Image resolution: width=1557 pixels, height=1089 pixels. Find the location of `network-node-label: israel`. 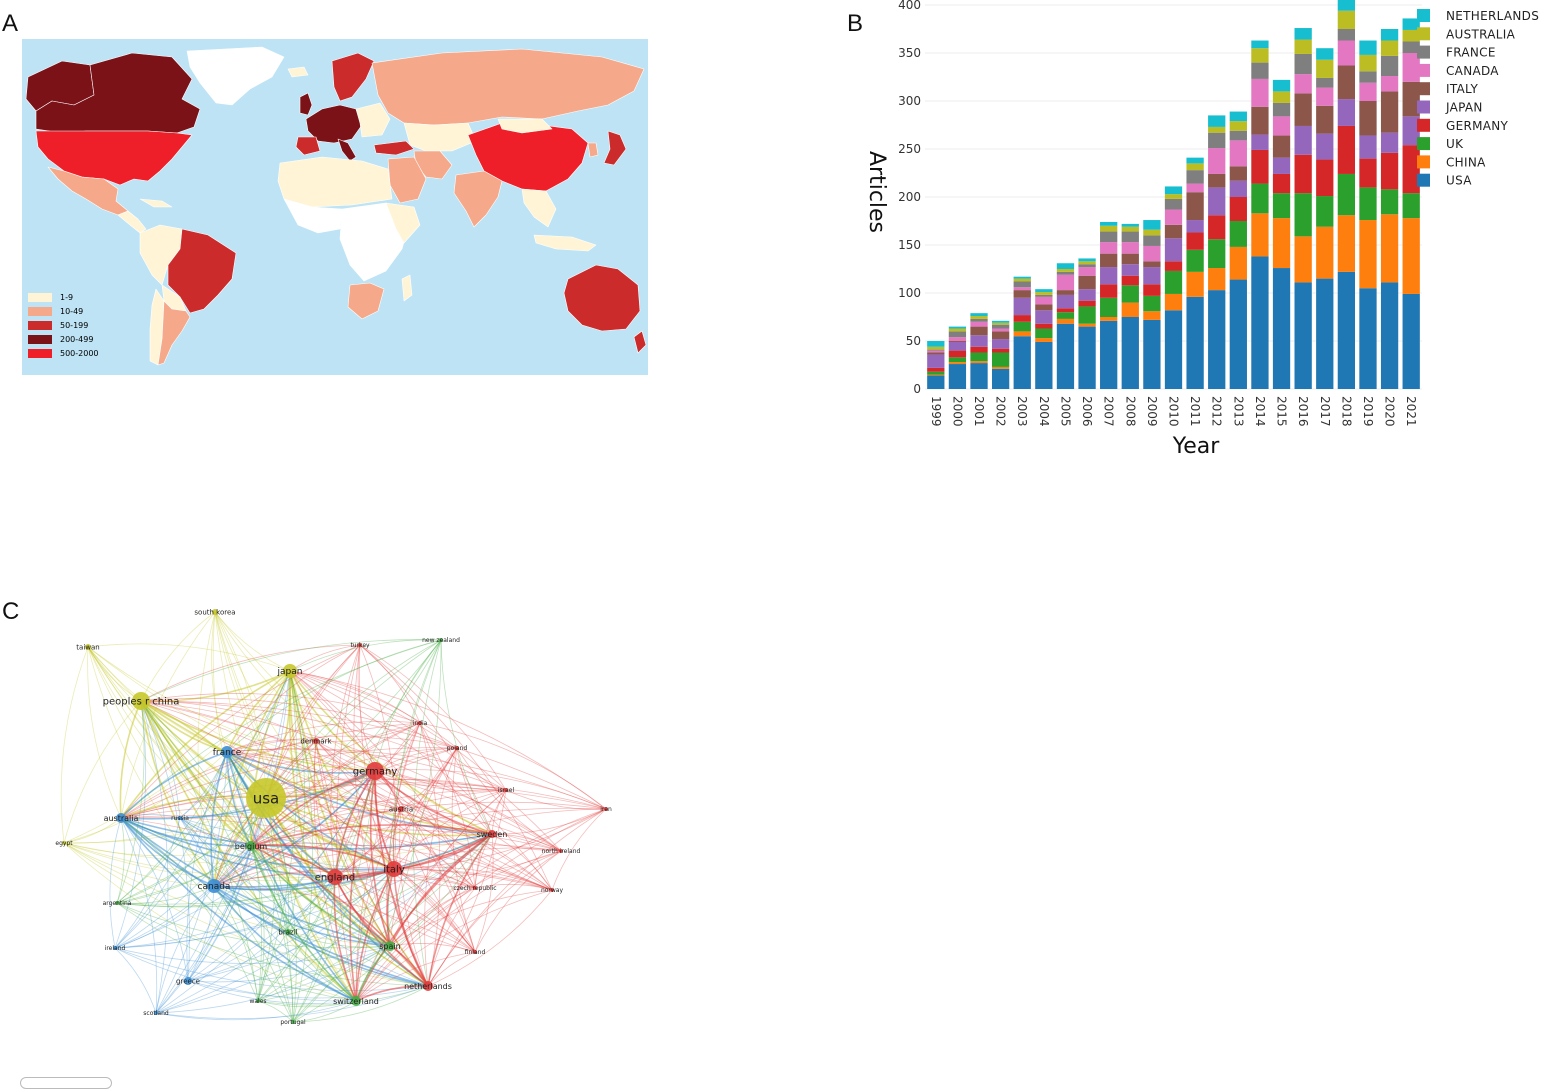

network-node-label: israel is located at coordinates (506, 790).